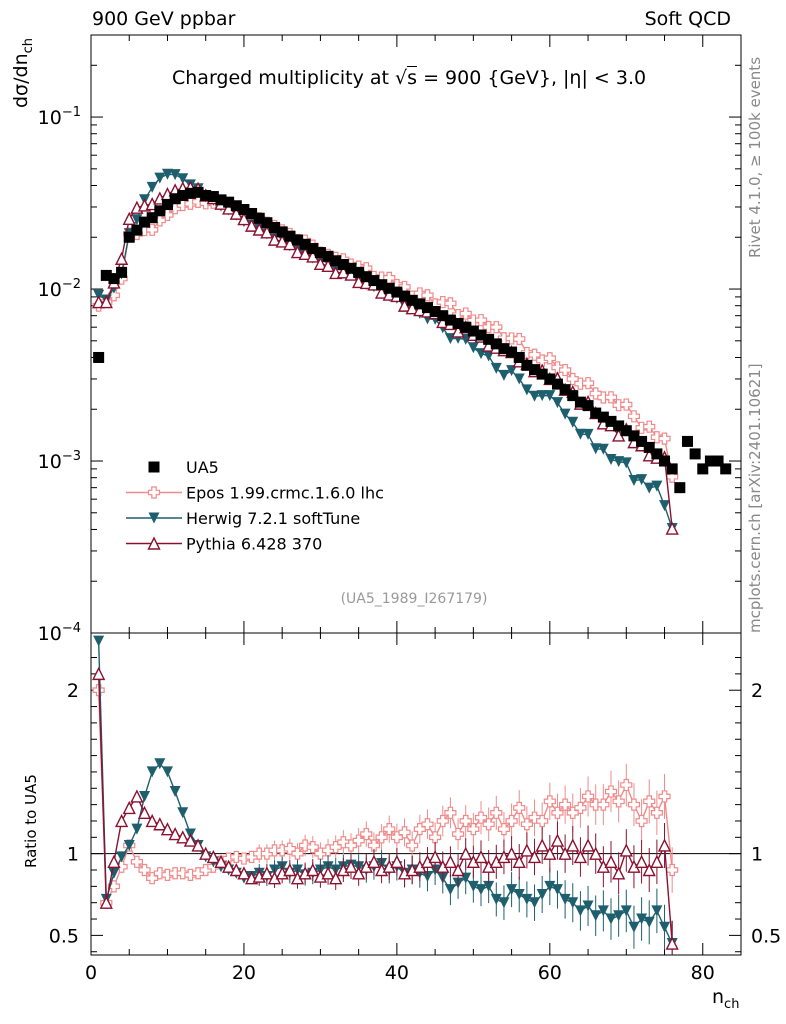 Image resolution: width=786 pixels, height=1024 pixels. Describe the element at coordinates (59, 289) in the screenshot. I see `y-tick-label: 10−2` at that location.